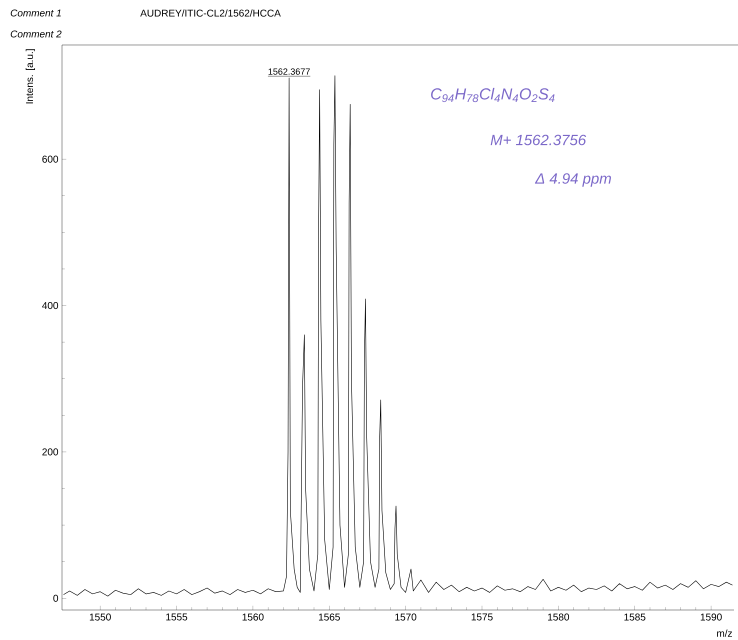 Image resolution: width=738 pixels, height=640 pixels. What do you see at coordinates (405, 617) in the screenshot?
I see `x-tick-label: 1570` at bounding box center [405, 617].